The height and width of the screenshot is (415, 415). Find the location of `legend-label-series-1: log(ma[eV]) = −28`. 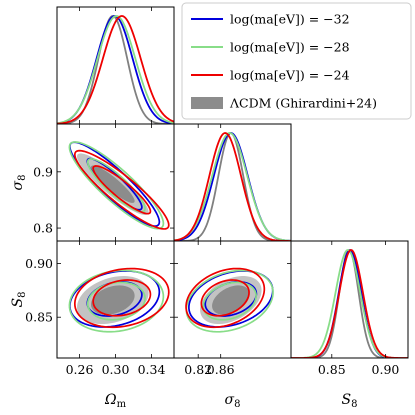

legend-label-series-1: log(ma[eV]) = −28 is located at coordinates (290, 47).